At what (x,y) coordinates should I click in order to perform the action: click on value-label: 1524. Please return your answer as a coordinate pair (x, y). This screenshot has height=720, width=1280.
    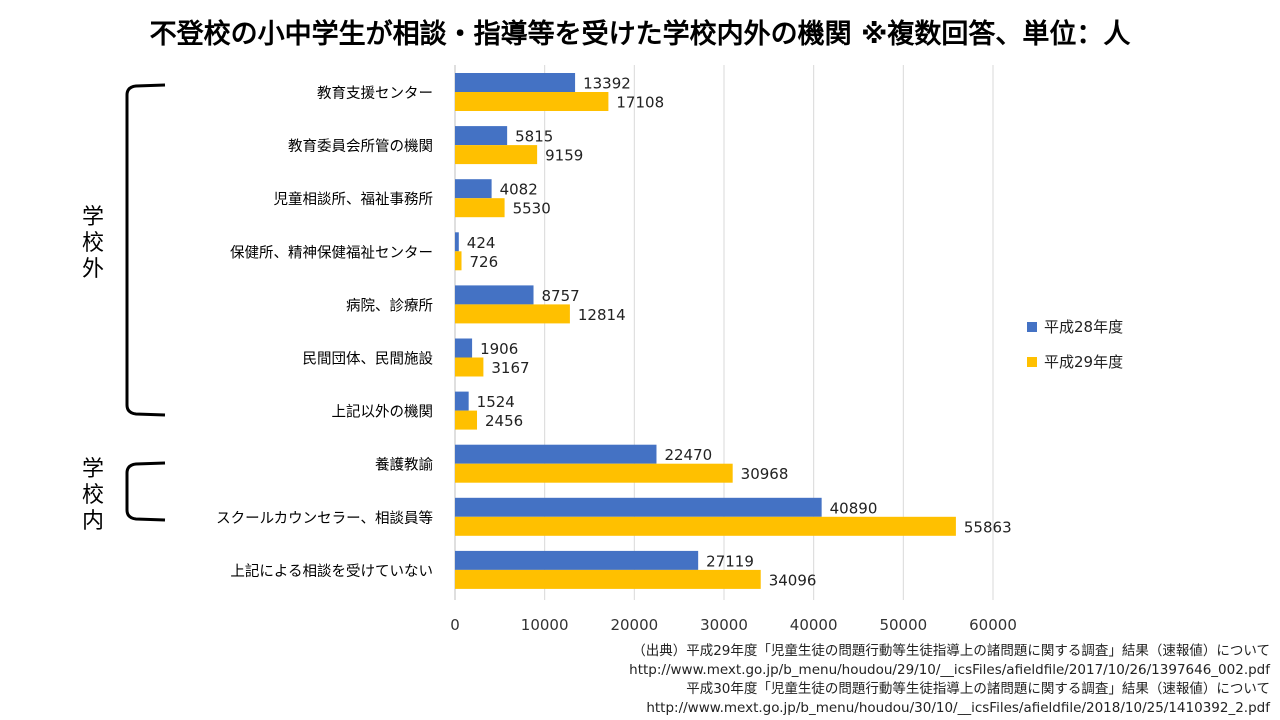
    Looking at the image, I should click on (496, 402).